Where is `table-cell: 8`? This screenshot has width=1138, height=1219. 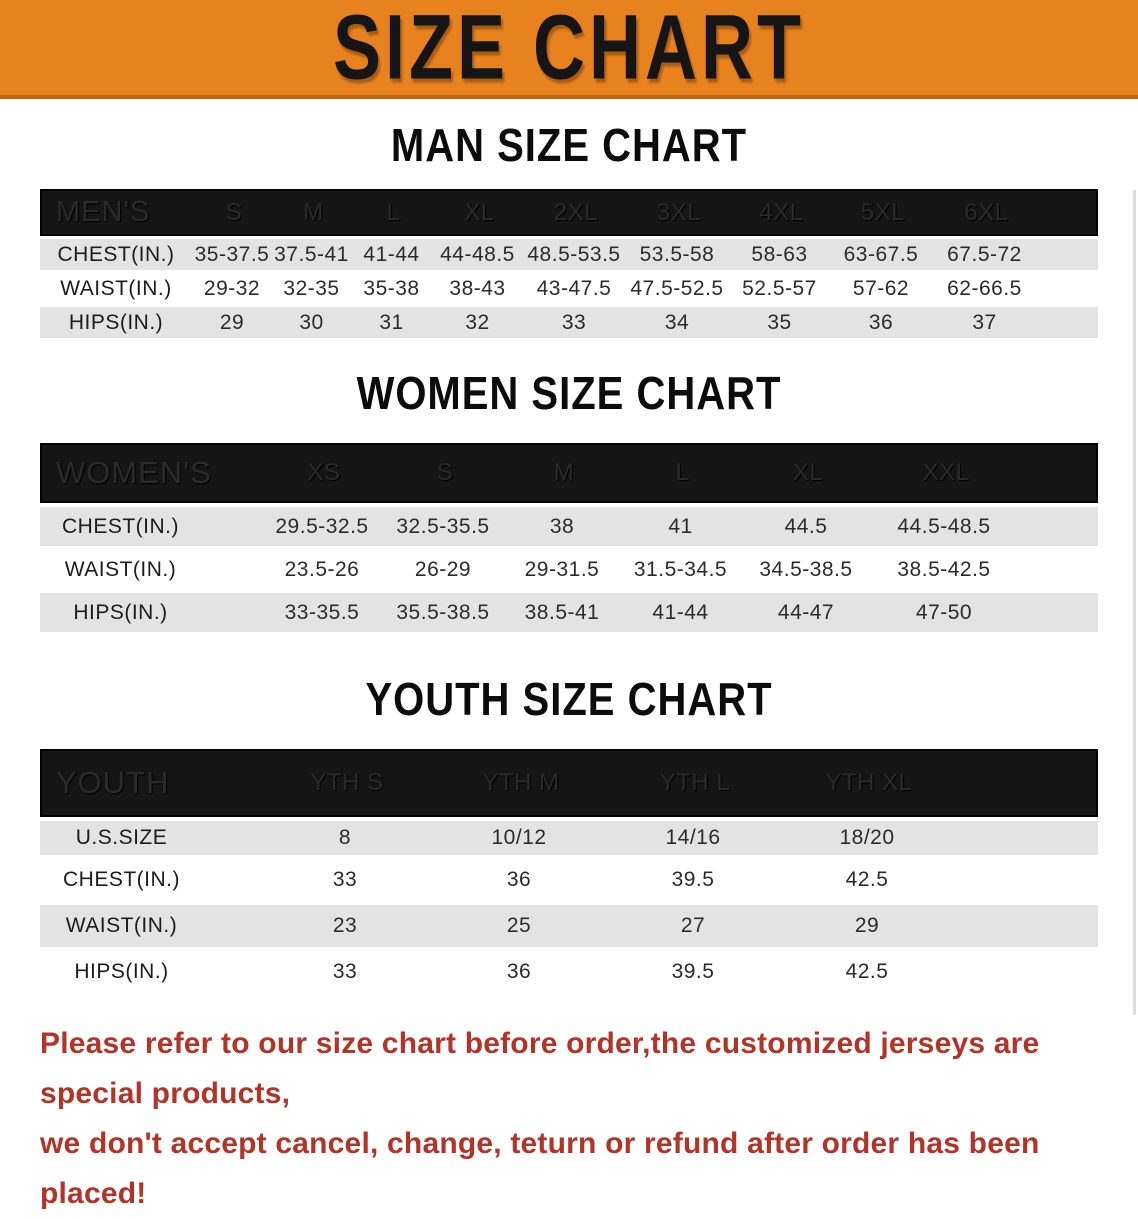 table-cell: 8 is located at coordinates (345, 837).